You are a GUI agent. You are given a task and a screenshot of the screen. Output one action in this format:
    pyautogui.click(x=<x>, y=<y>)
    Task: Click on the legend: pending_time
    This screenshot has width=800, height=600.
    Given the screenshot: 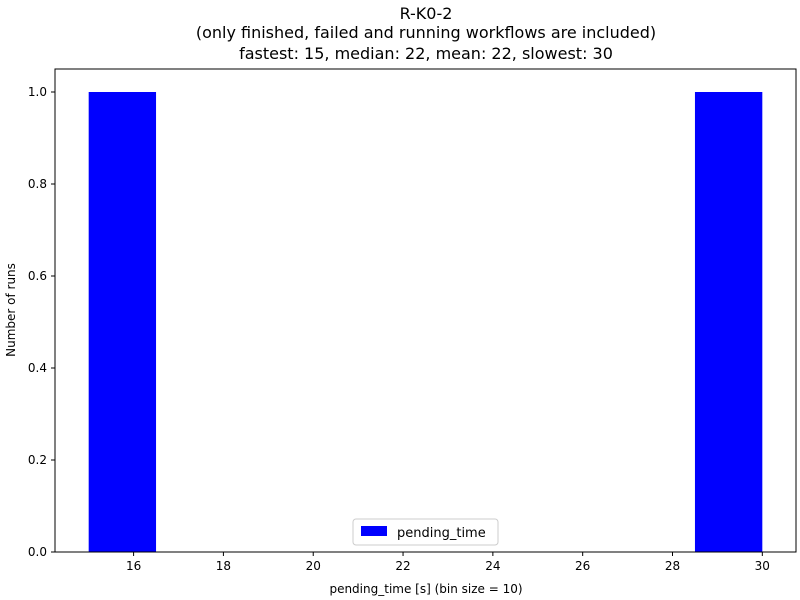 What is the action you would take?
    pyautogui.click(x=425, y=532)
    